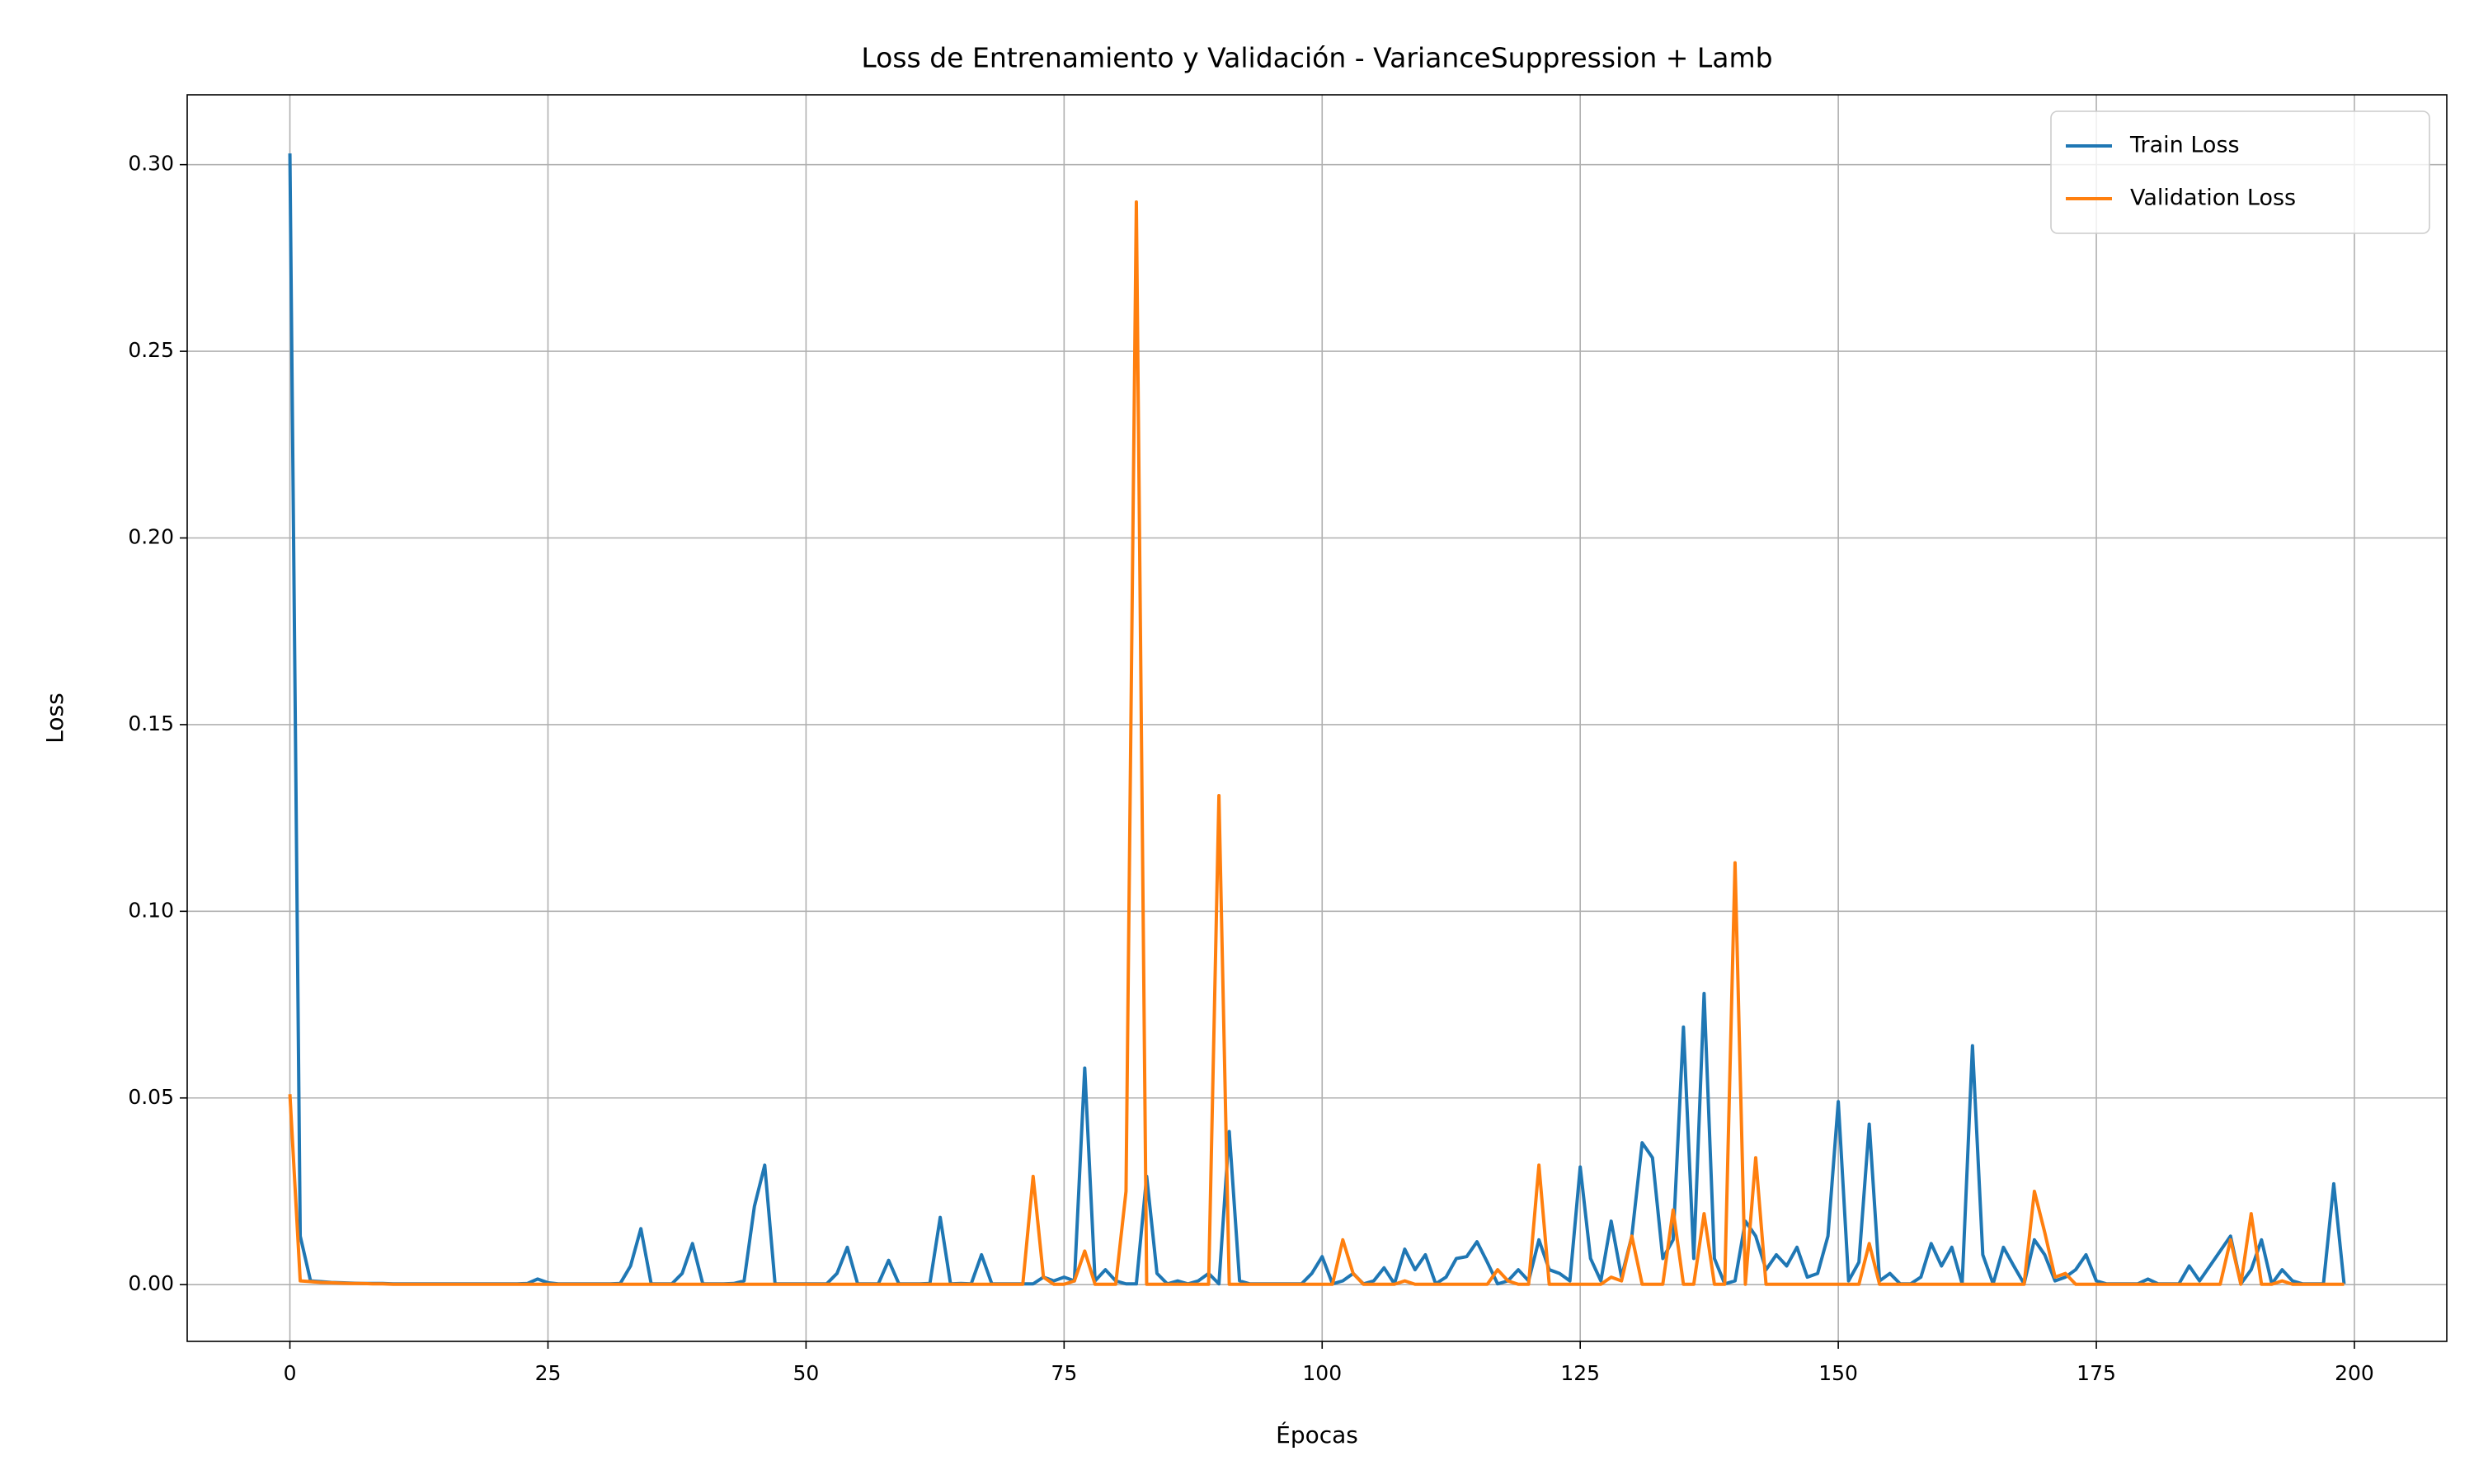  I want to click on x-tick-label: 0, so click(290, 1373).